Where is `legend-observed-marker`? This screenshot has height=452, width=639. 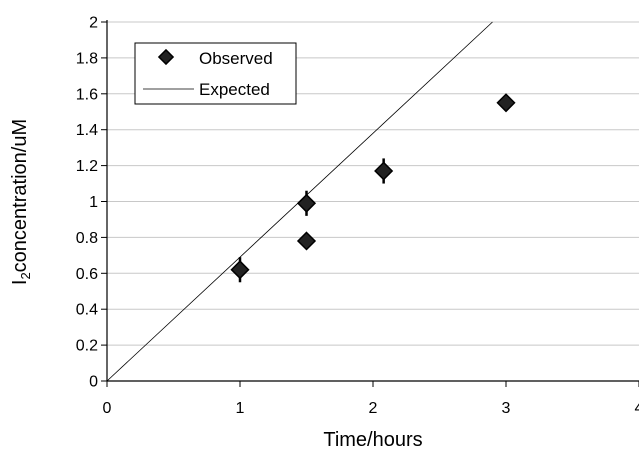 legend-observed-marker is located at coordinates (166, 57).